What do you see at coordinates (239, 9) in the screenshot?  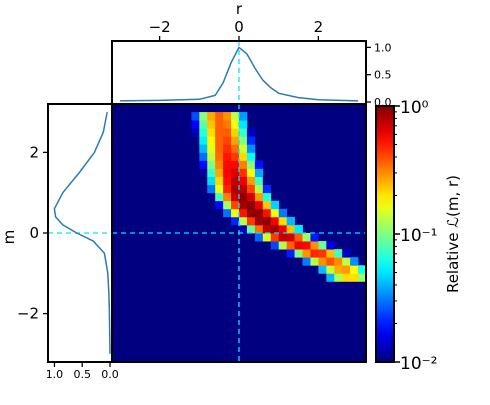 I see `top-x-axis-label: r` at bounding box center [239, 9].